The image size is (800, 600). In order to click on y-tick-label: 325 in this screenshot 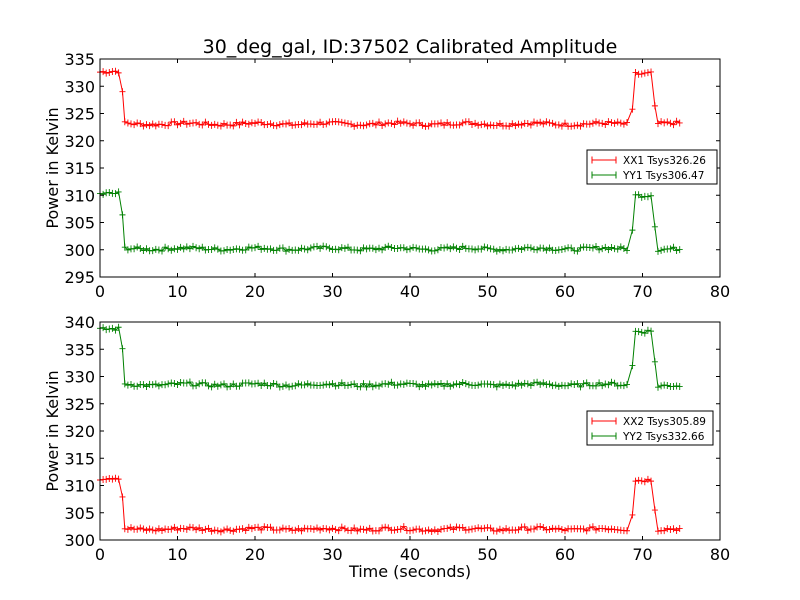, I will do `click(79, 114)`.